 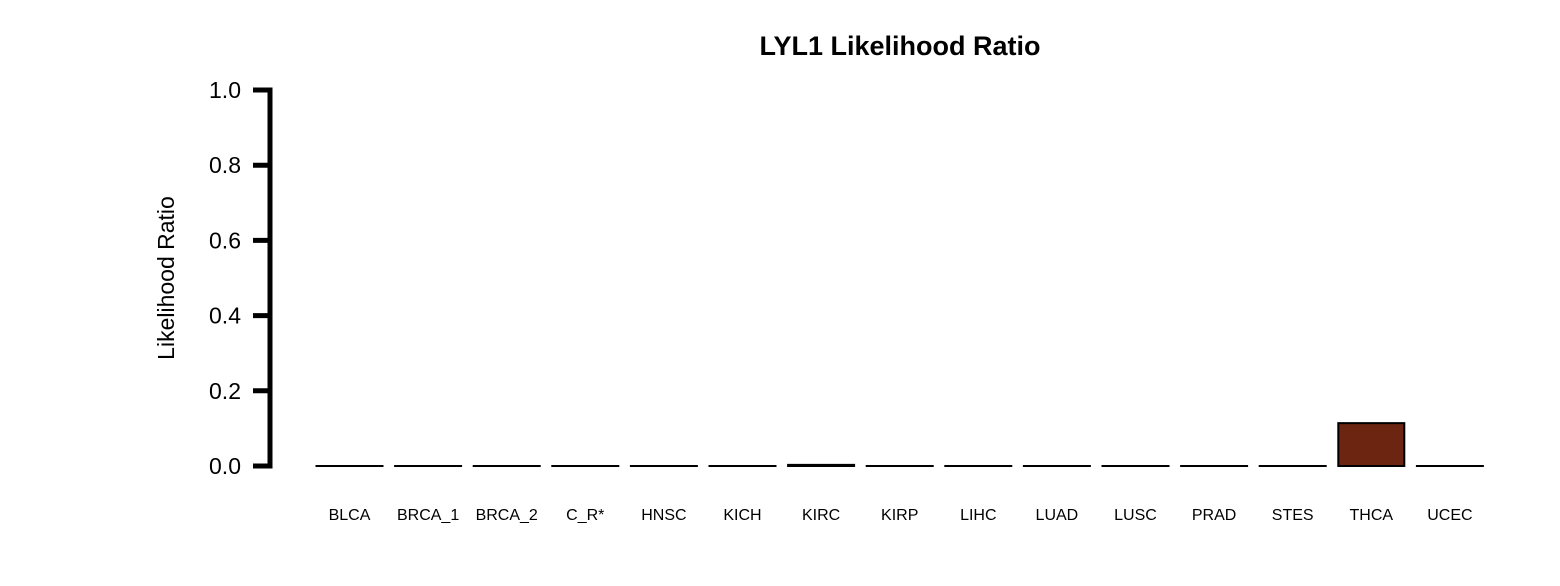 I want to click on bar-kirc, so click(x=821, y=465).